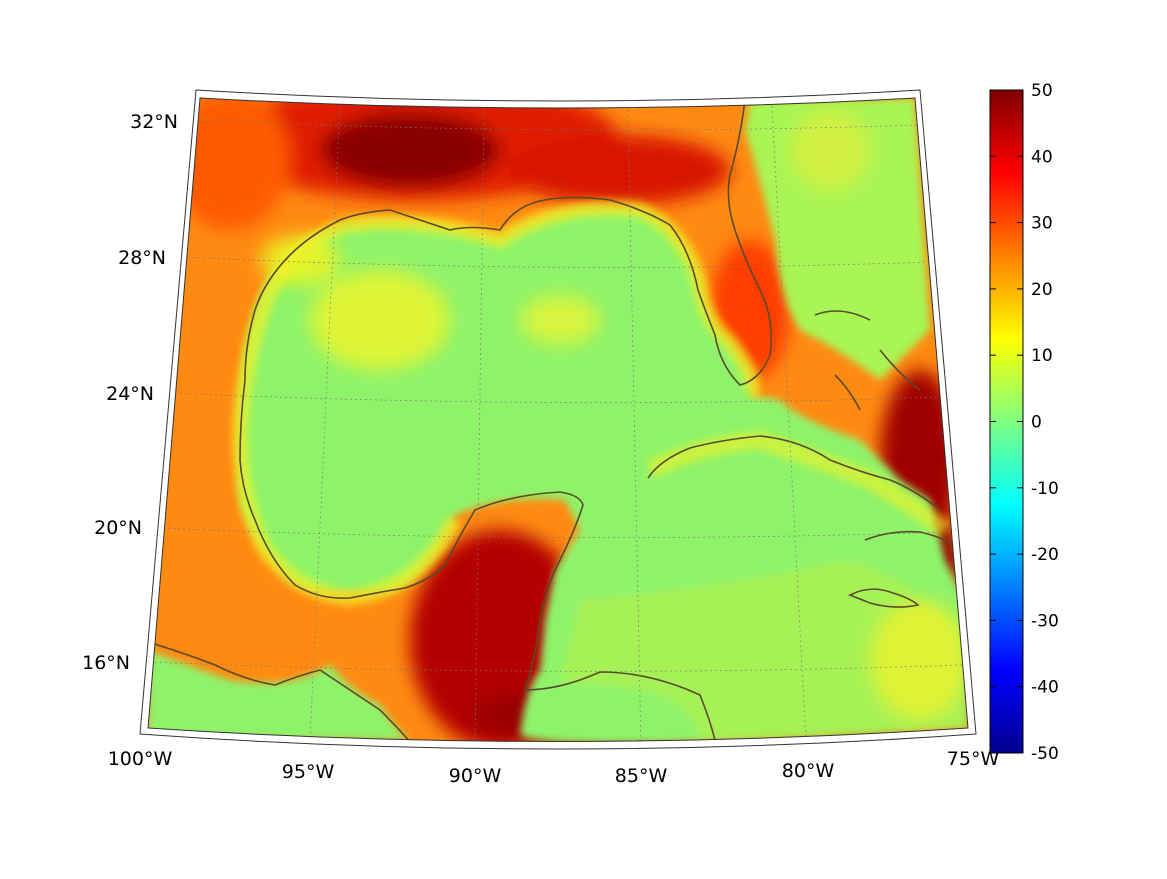 The image size is (1167, 879). I want to click on colorbar-ticks: 50 40 30 20 10 0 -10 -20 -30 -40 -50, so click(1024, 422).